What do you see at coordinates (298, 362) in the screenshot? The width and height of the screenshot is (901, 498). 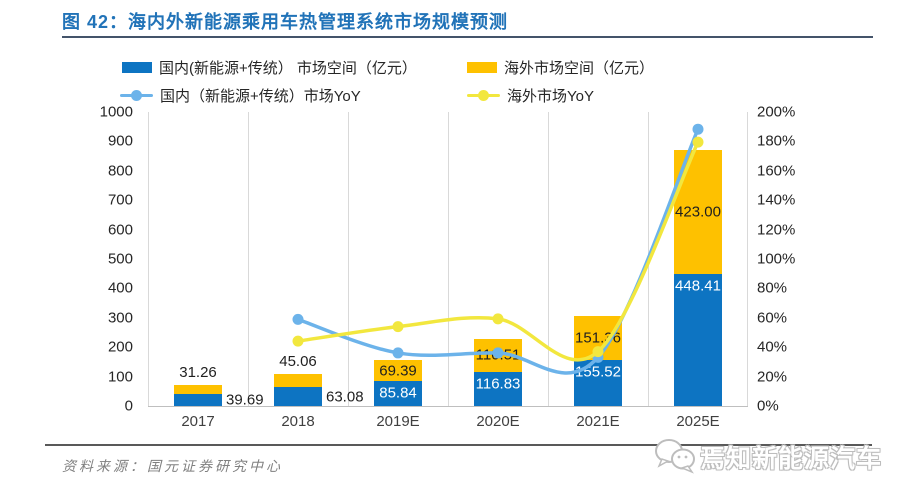 I see `data-label-overseas: 45.06` at bounding box center [298, 362].